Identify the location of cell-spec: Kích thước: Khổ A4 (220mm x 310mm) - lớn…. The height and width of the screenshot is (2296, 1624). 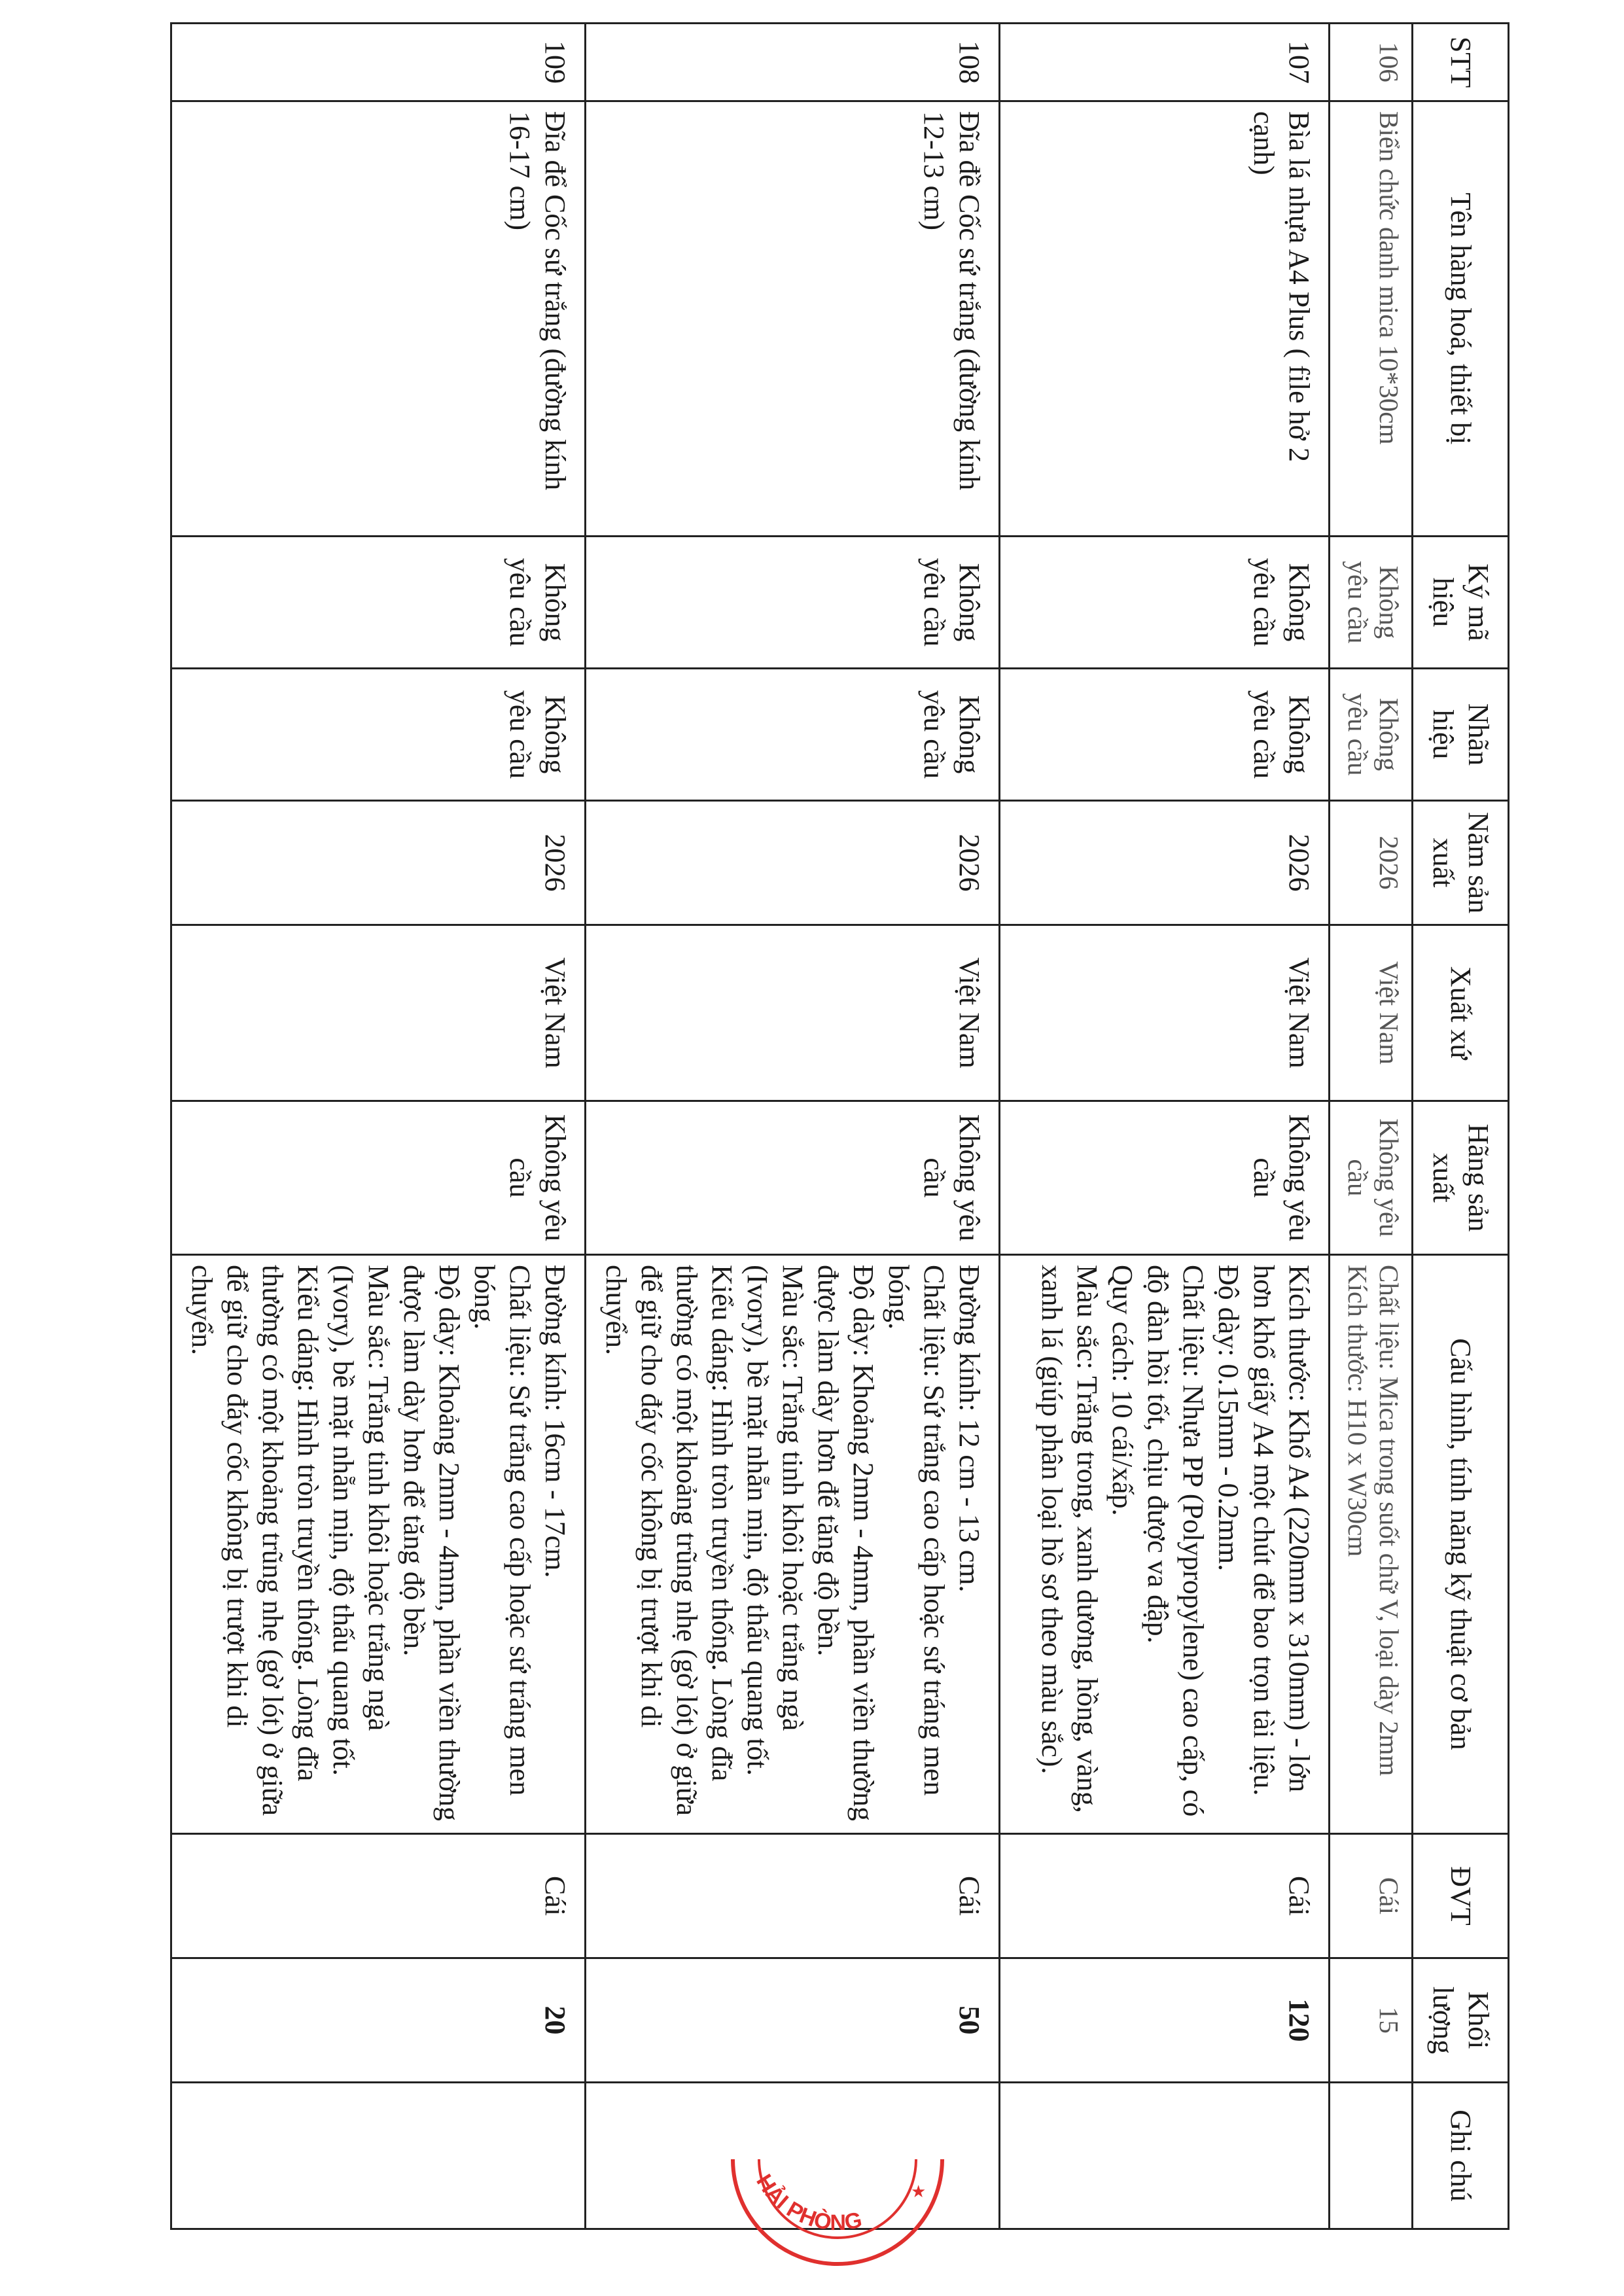
(1164, 1544).